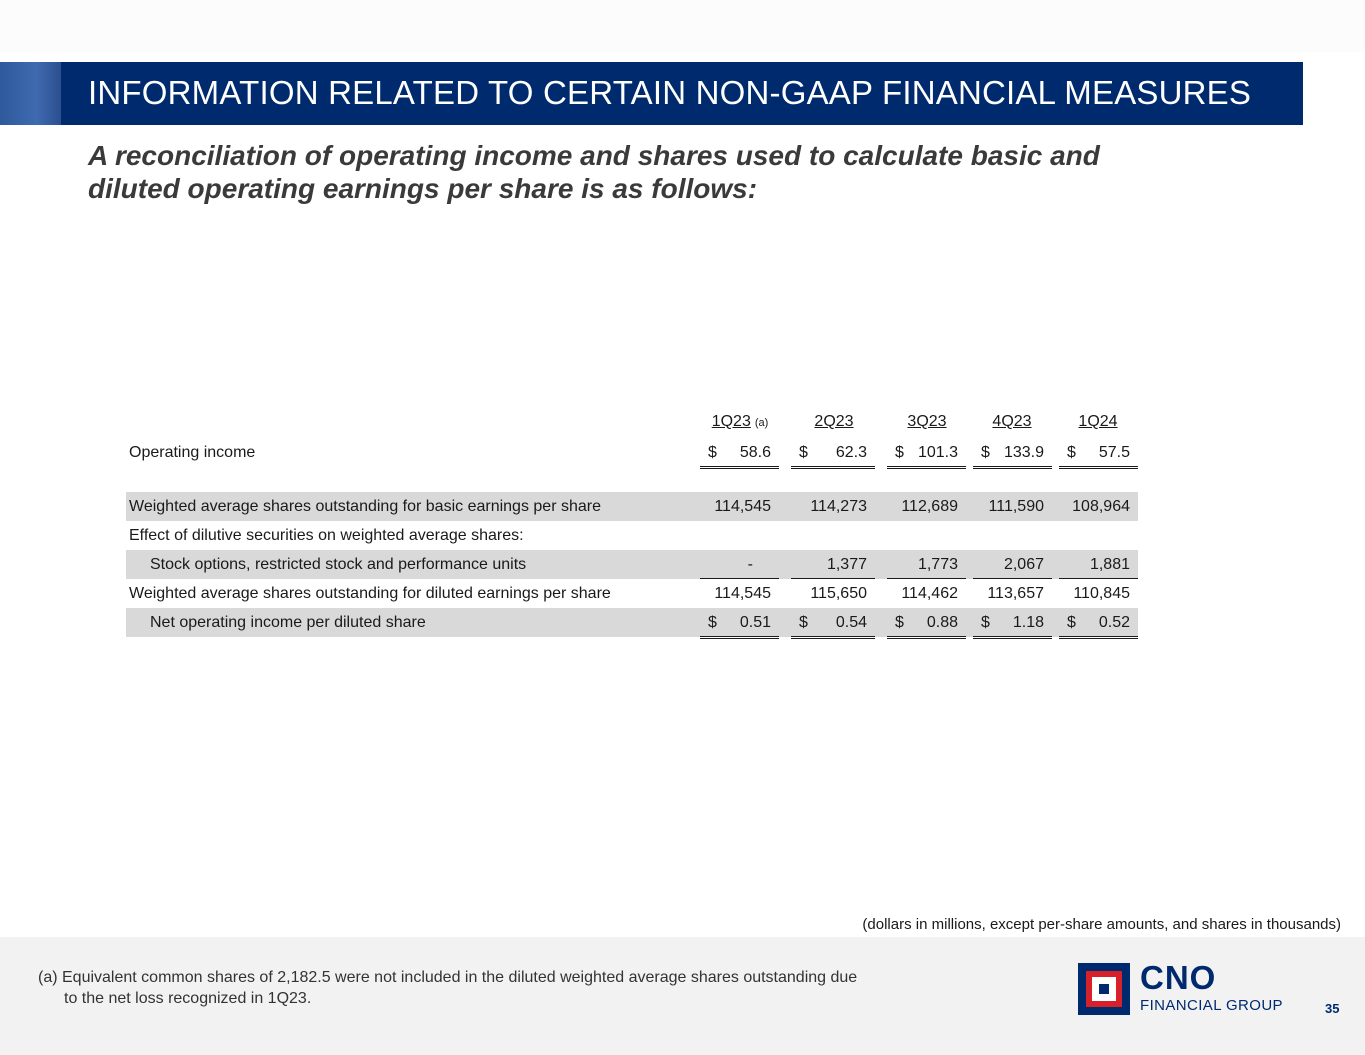 The height and width of the screenshot is (1055, 1365). Describe the element at coordinates (1012, 625) in the screenshot. I see `cell-net-per-share-4q23: $1.18` at that location.